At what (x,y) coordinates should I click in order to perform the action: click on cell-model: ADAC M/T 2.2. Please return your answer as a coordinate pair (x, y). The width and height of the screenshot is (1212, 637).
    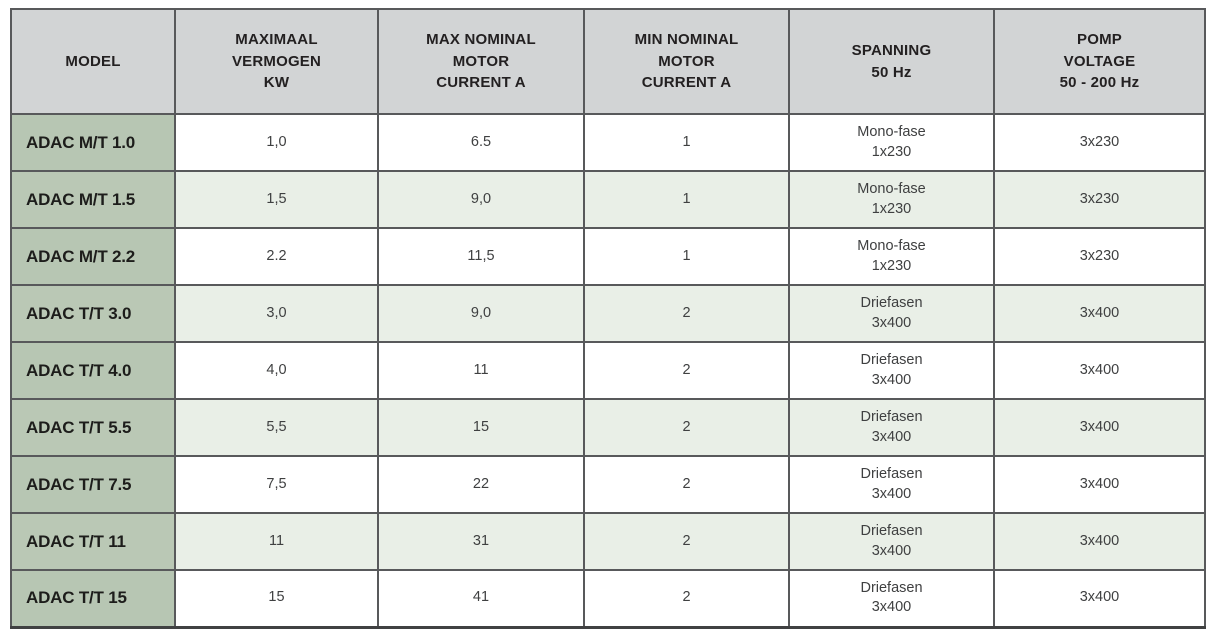
    Looking at the image, I should click on (93, 256).